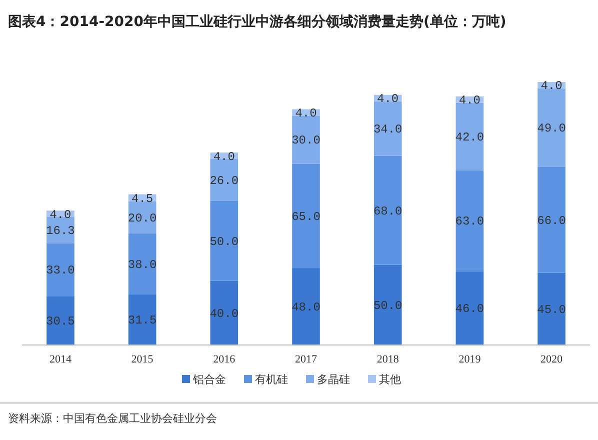  Describe the element at coordinates (143, 199) in the screenshot. I see `data-label: 4.5` at that location.